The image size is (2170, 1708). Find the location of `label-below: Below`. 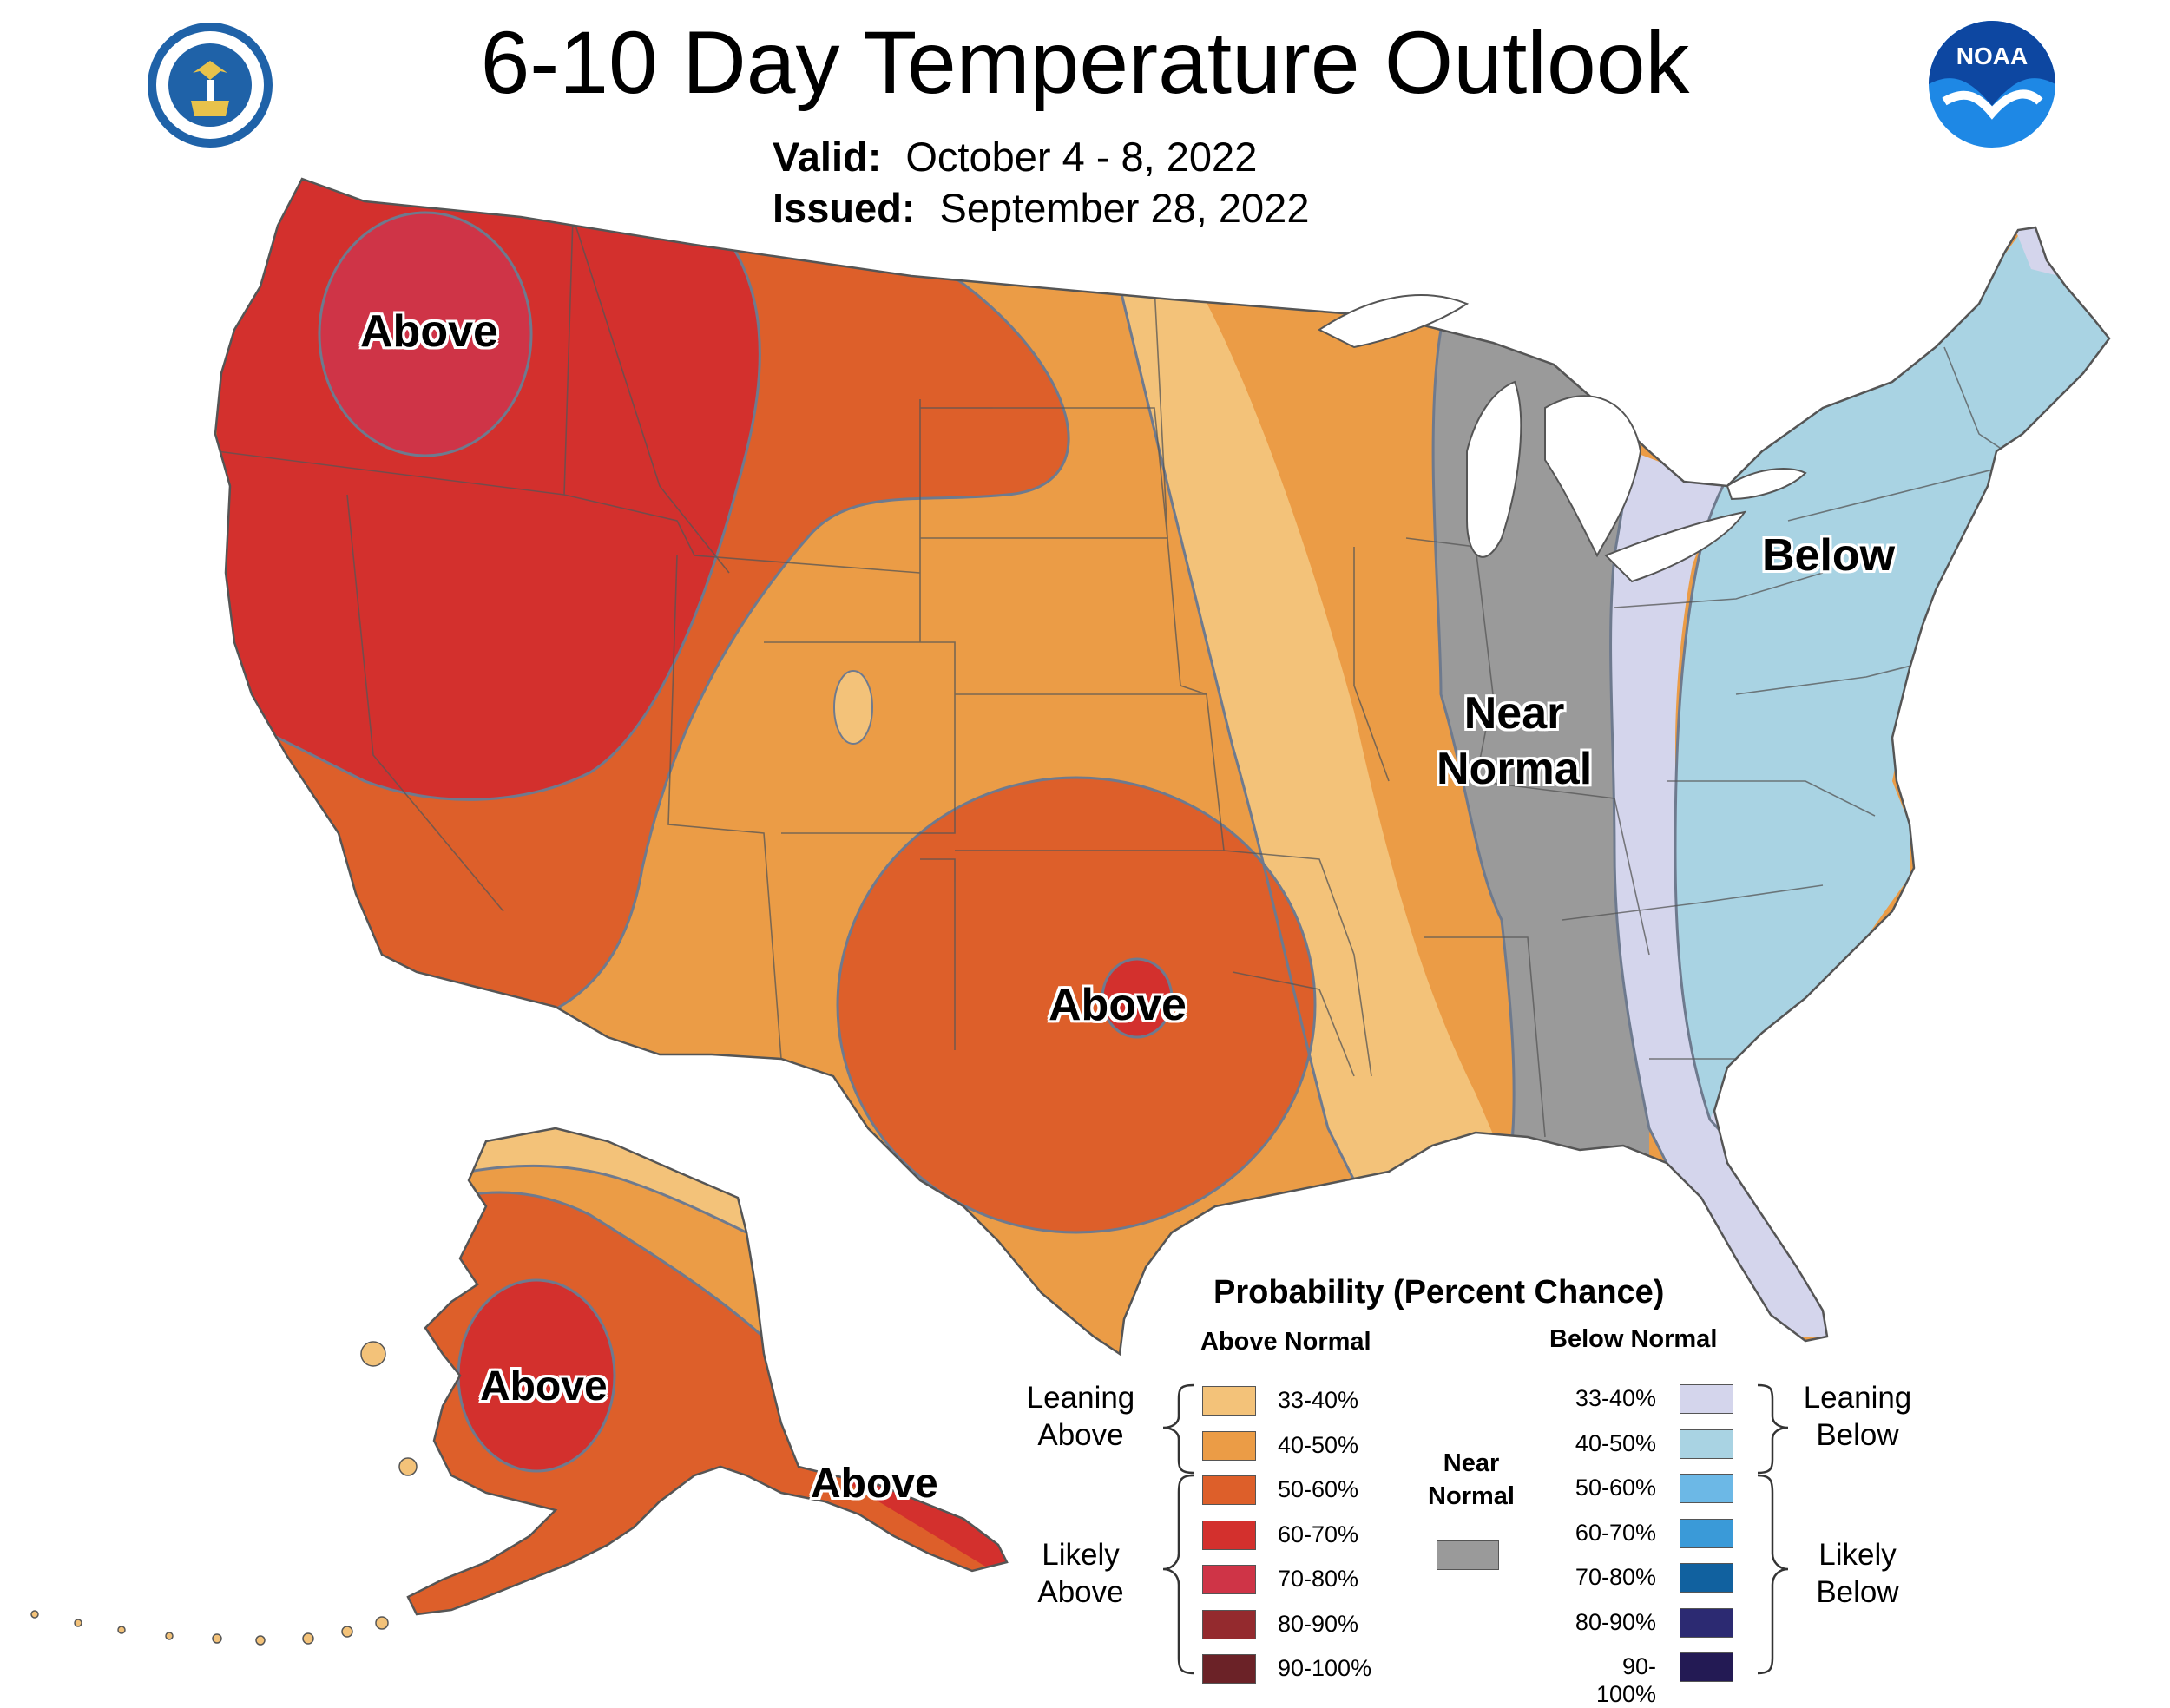

label-below: Below is located at coordinates (1829, 555).